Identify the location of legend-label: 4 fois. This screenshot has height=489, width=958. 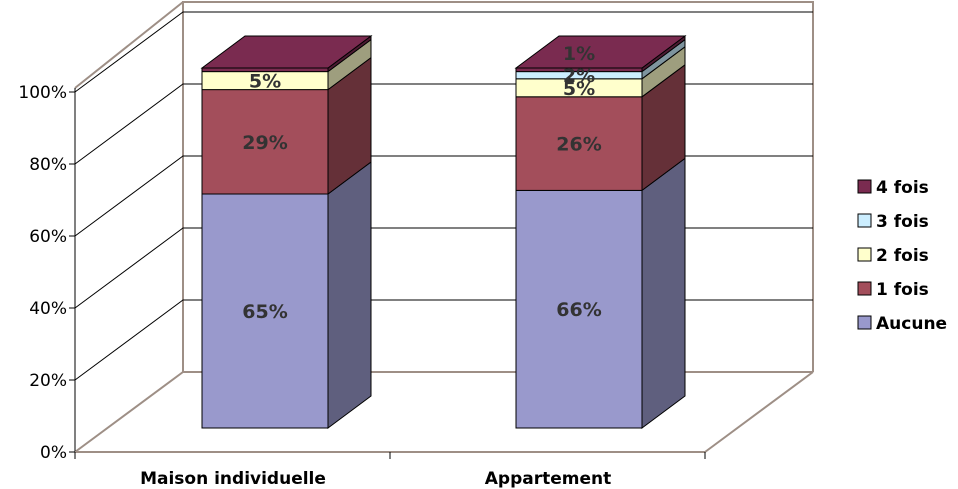
(902, 188).